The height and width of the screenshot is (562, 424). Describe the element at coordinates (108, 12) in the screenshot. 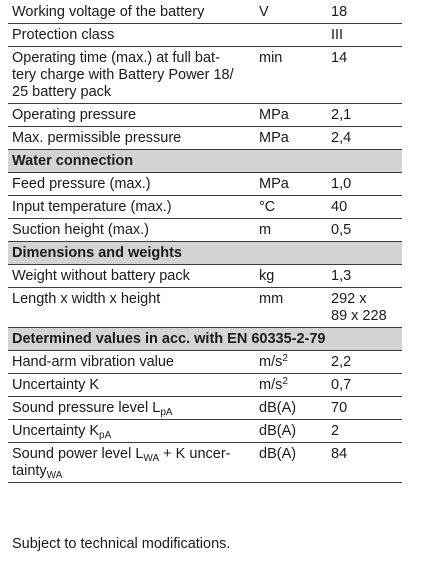

I see `row-label: Working voltage of the battery` at that location.